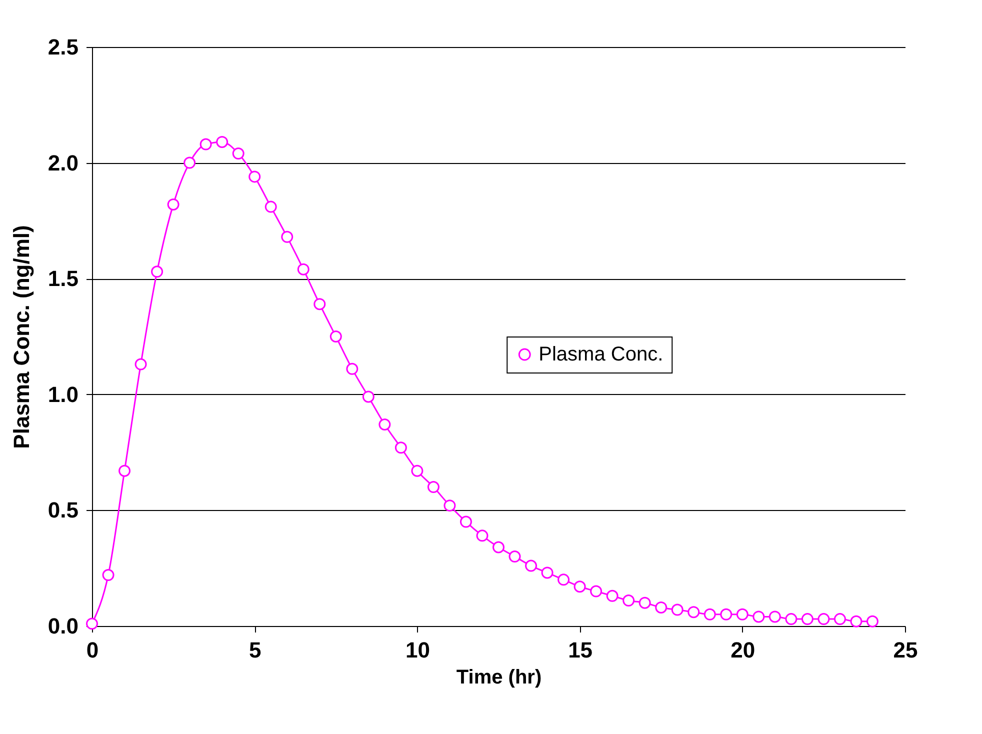 Image resolution: width=982 pixels, height=734 pixels. Describe the element at coordinates (601, 355) in the screenshot. I see `legend-label: Plasma Conc.` at that location.